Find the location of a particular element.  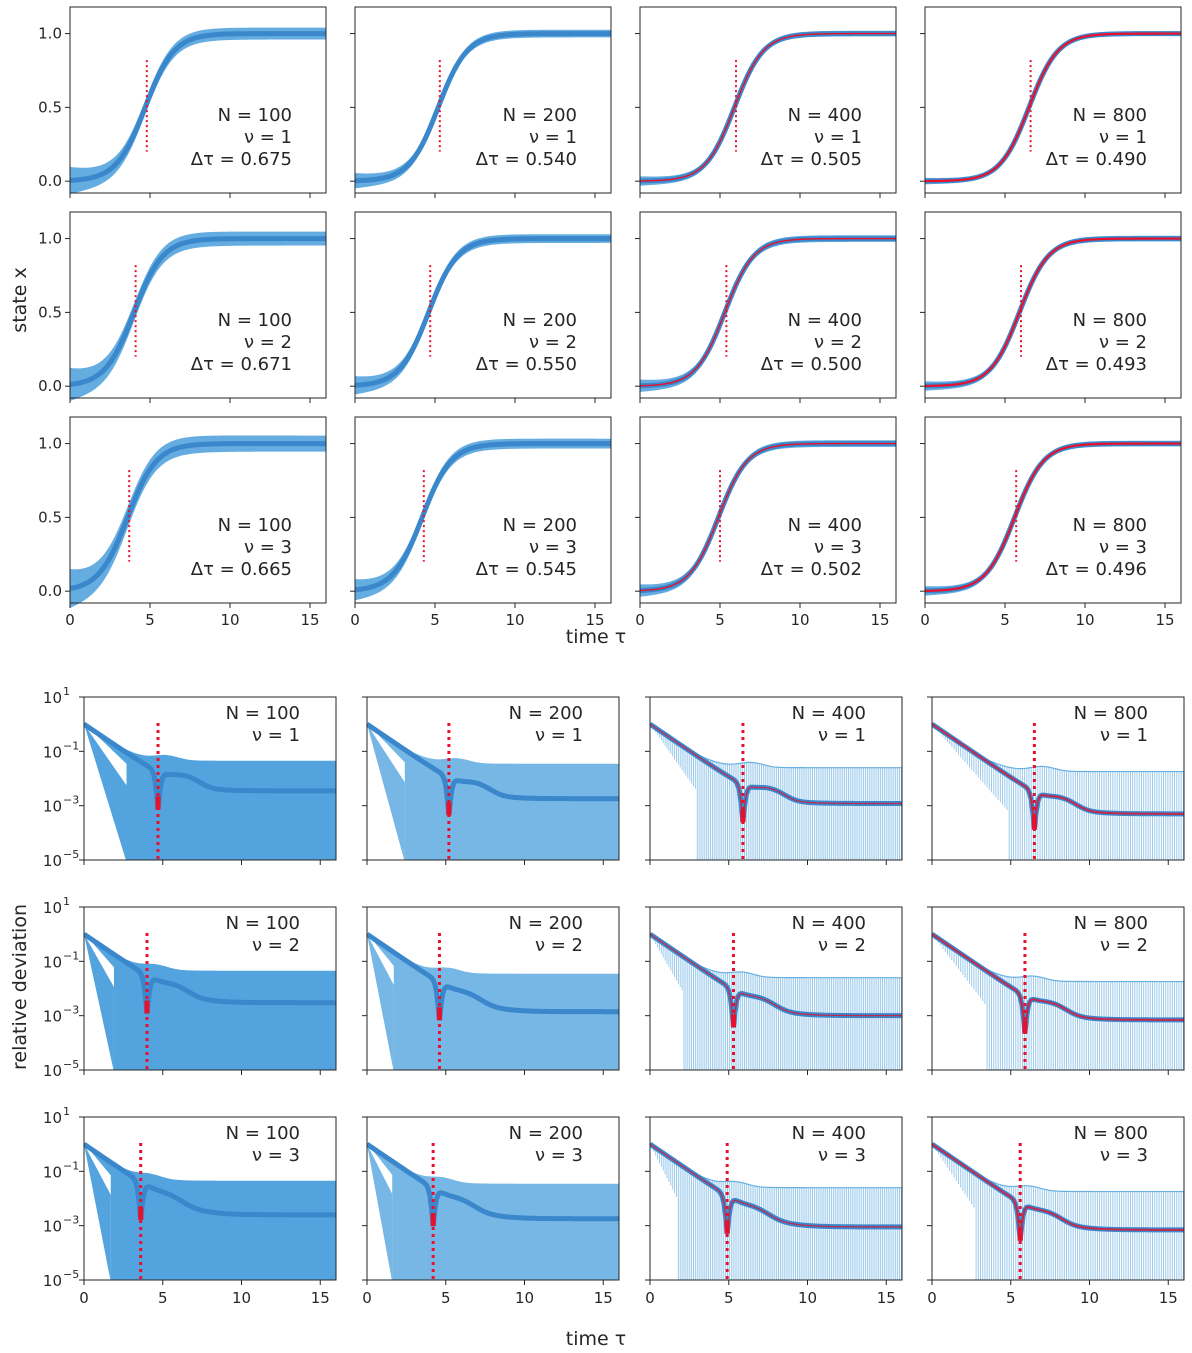

uncertainty-band is located at coordinates (198, 316).